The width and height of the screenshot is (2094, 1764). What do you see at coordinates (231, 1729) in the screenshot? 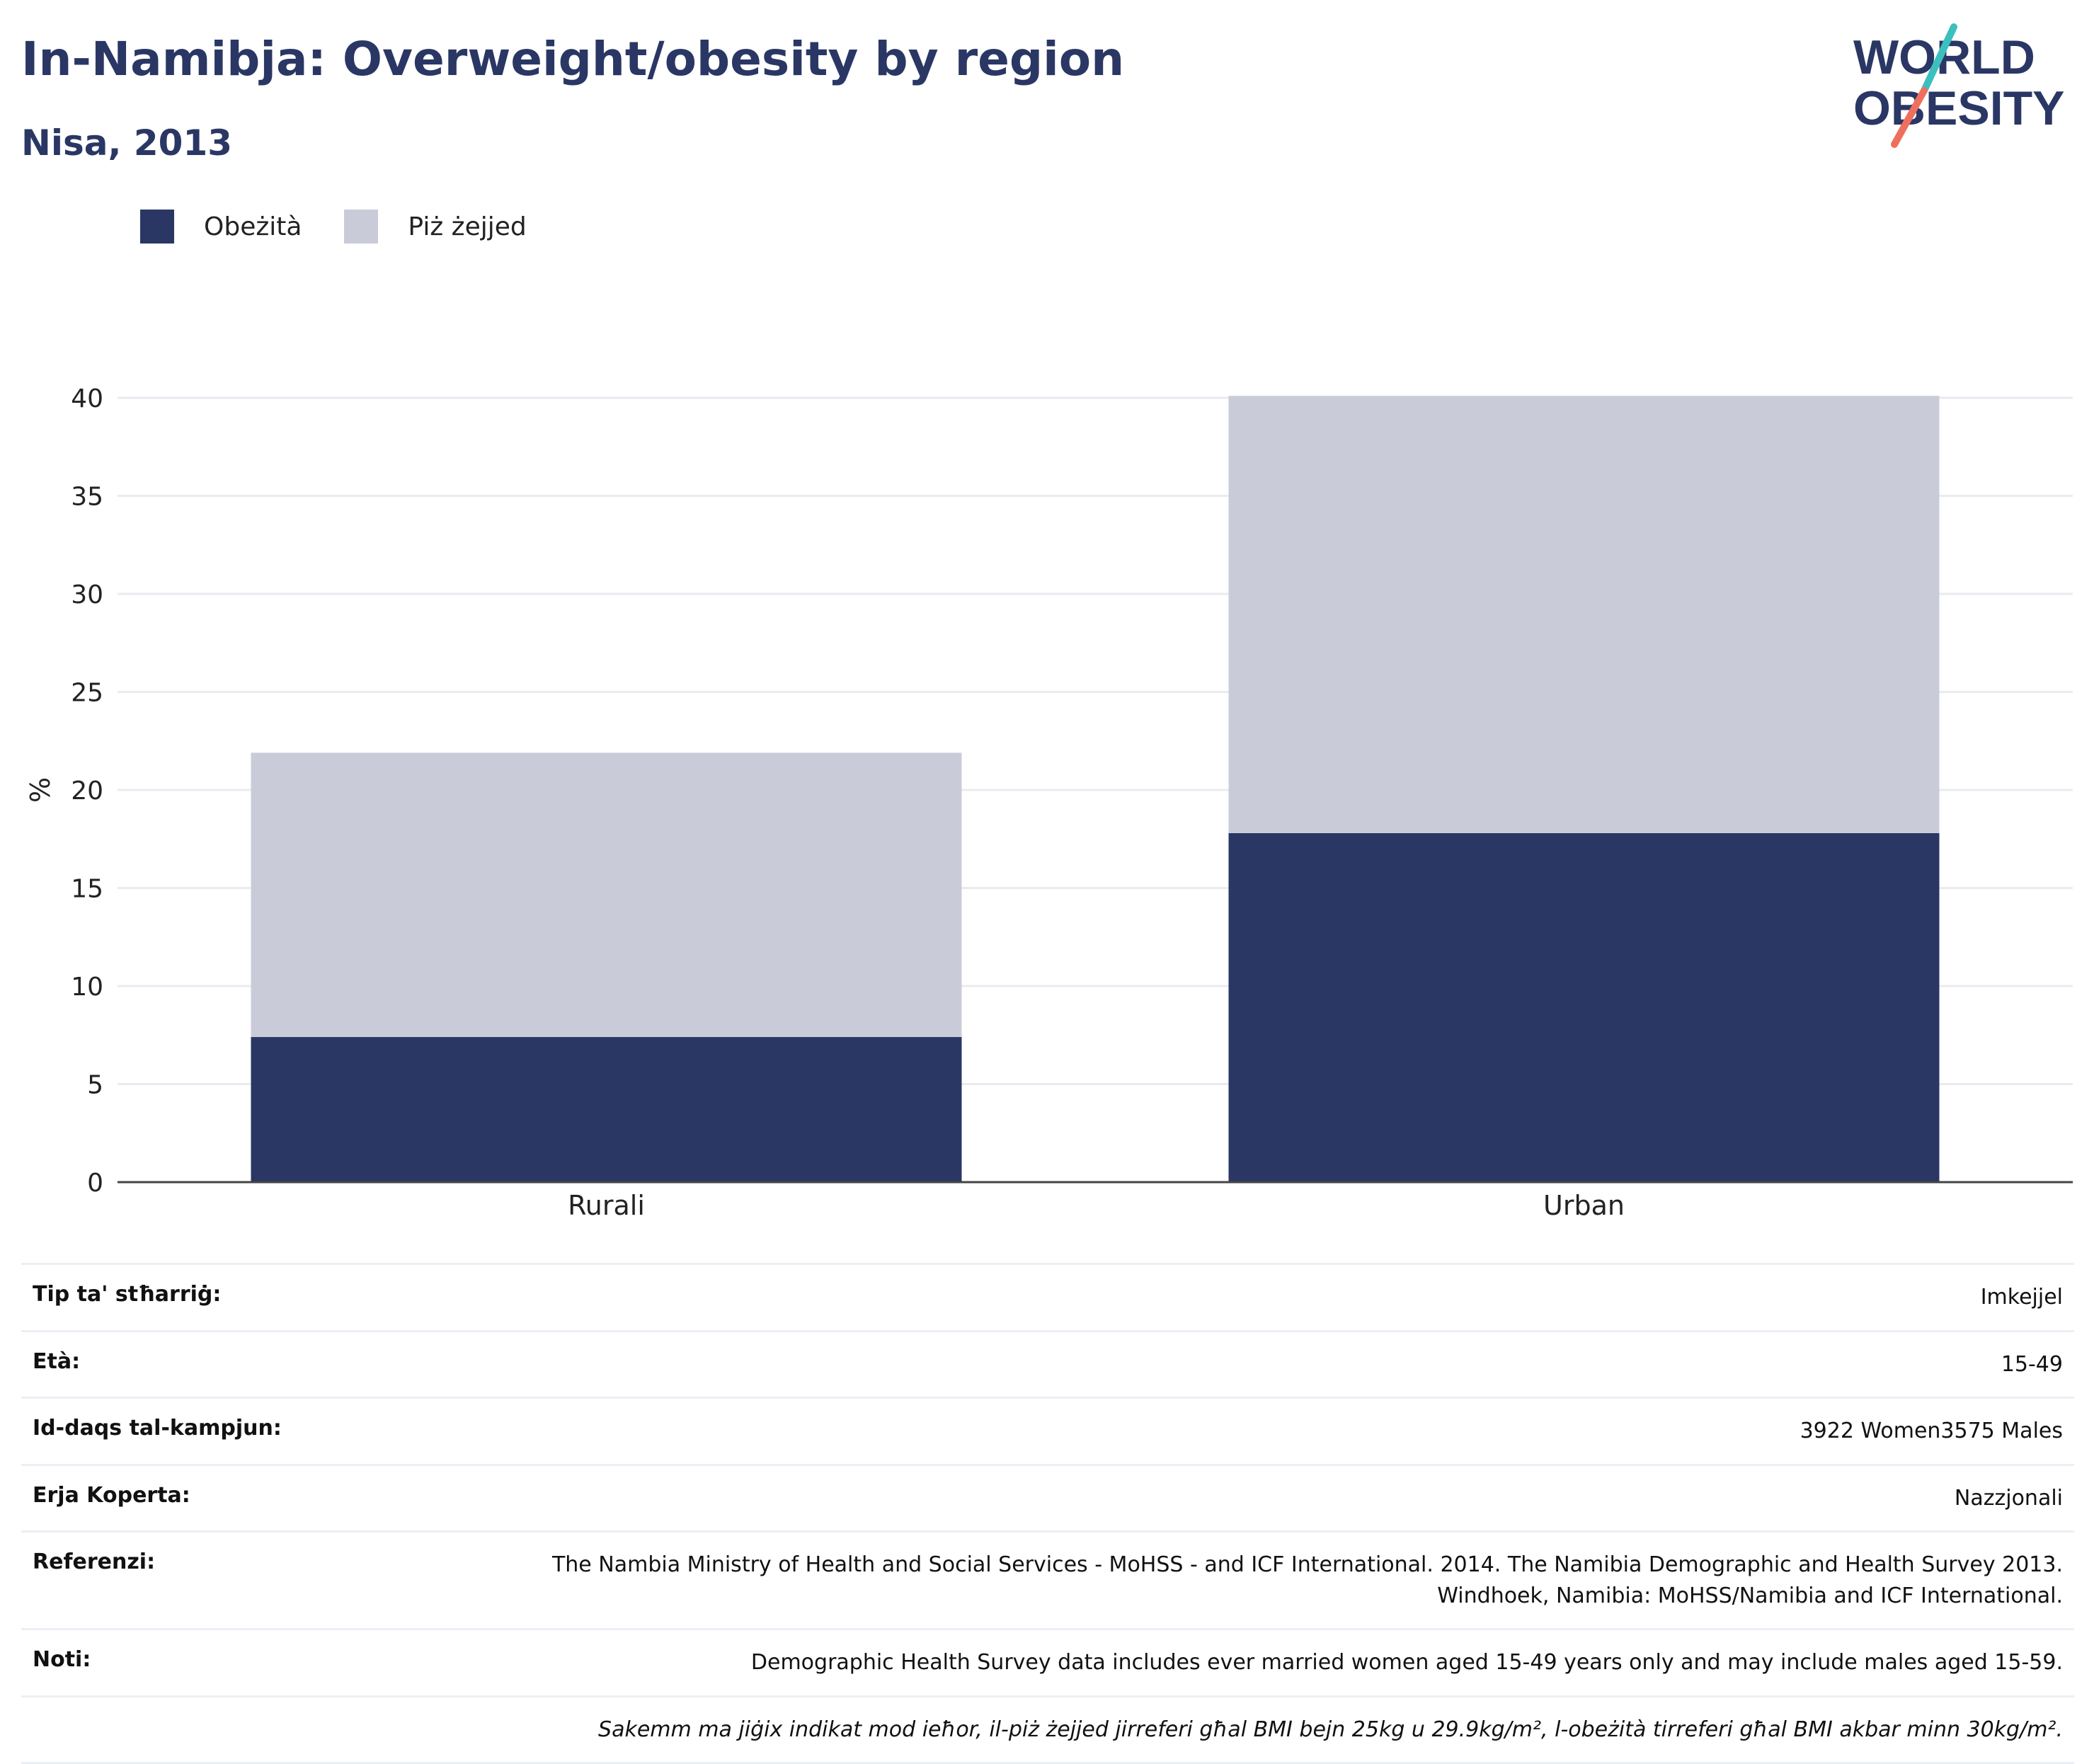
I see `info-label` at bounding box center [231, 1729].